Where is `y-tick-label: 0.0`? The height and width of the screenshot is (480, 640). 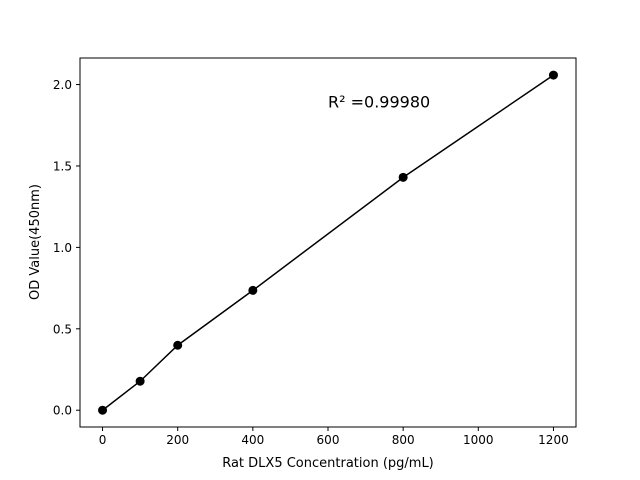 y-tick-label: 0.0 is located at coordinates (62, 411).